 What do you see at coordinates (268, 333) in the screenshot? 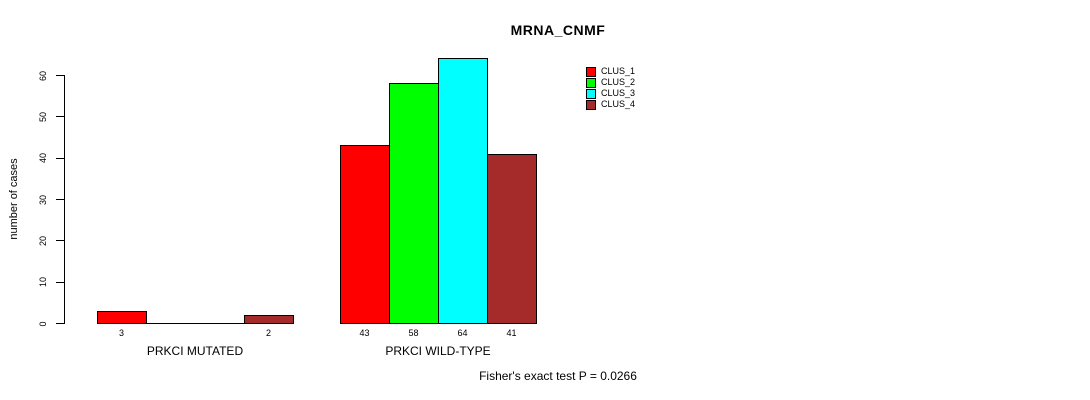
I see `bar-value-label: 2` at bounding box center [268, 333].